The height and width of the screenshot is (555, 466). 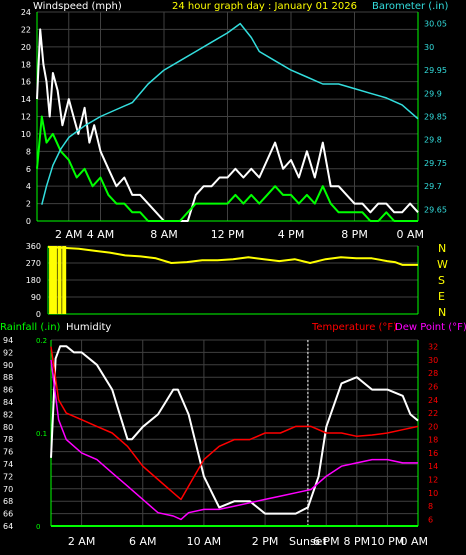 I want to click on temp-y-tick-label: 24, so click(x=433, y=400).